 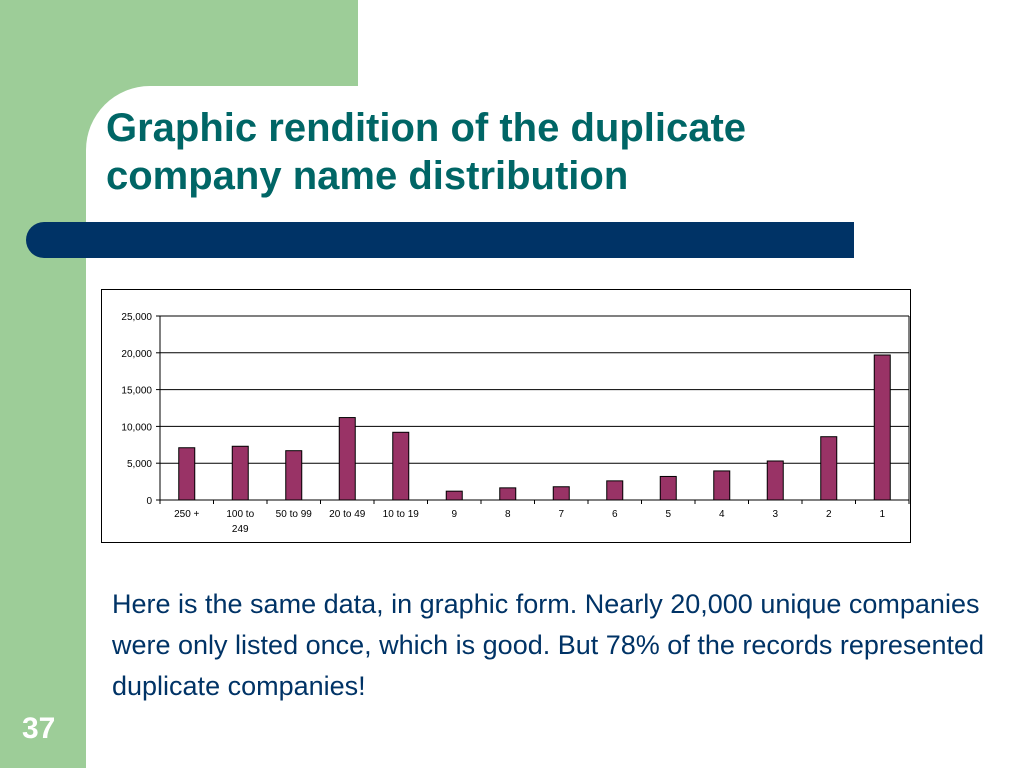 I want to click on x-tick-label: 100 to 249, so click(x=240, y=522).